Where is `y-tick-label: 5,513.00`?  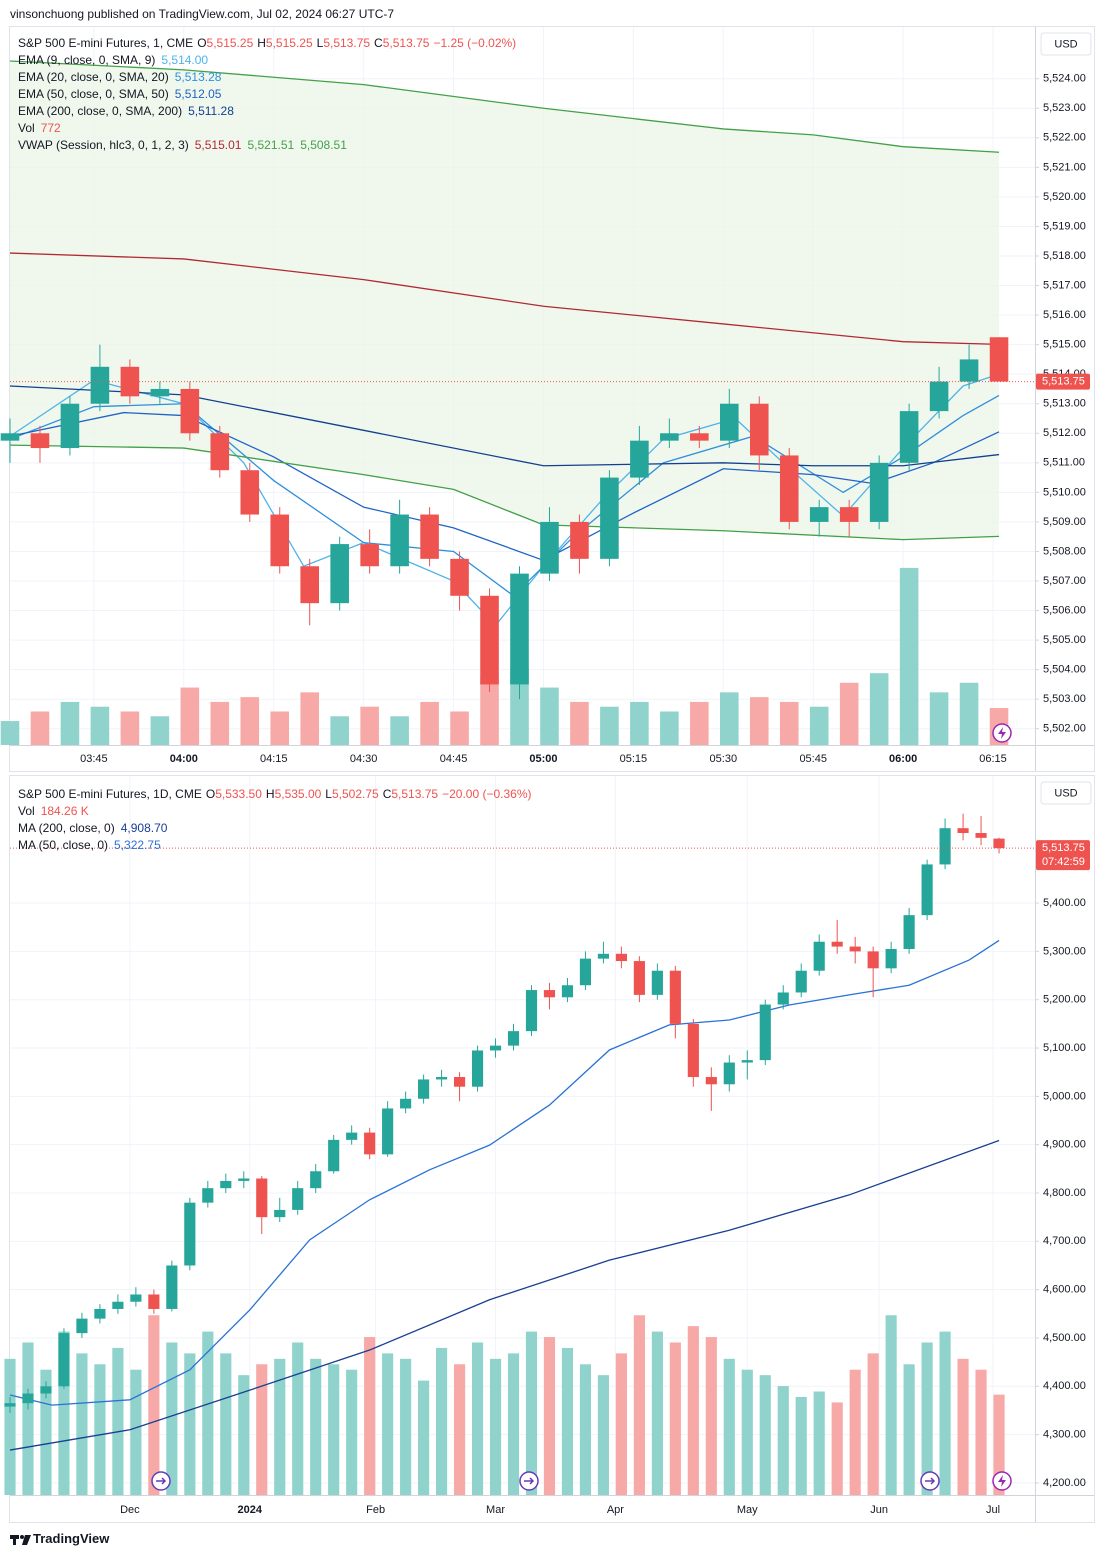 y-tick-label: 5,513.00 is located at coordinates (1064, 404).